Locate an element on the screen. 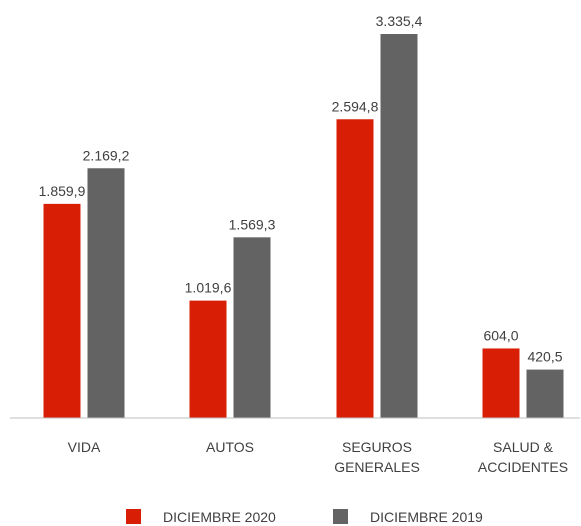 This screenshot has width=581, height=526. legend-label-2020: DICIEMBRE 2020 is located at coordinates (219, 517).